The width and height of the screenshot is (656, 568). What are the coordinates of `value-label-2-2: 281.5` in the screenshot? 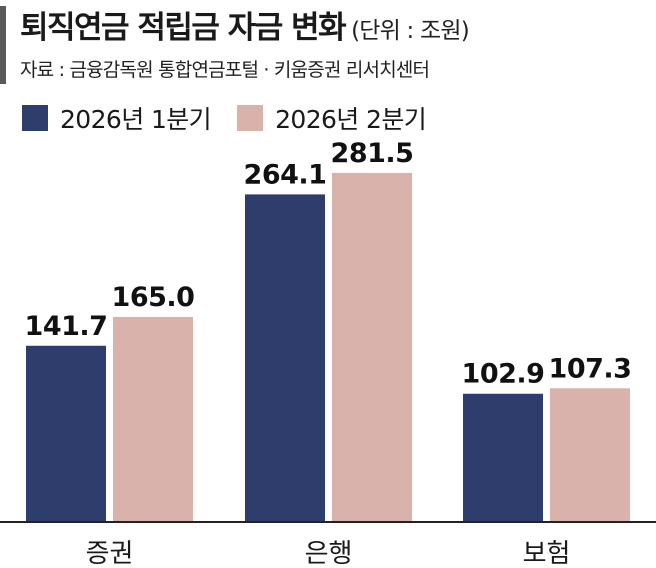 It's located at (372, 153).